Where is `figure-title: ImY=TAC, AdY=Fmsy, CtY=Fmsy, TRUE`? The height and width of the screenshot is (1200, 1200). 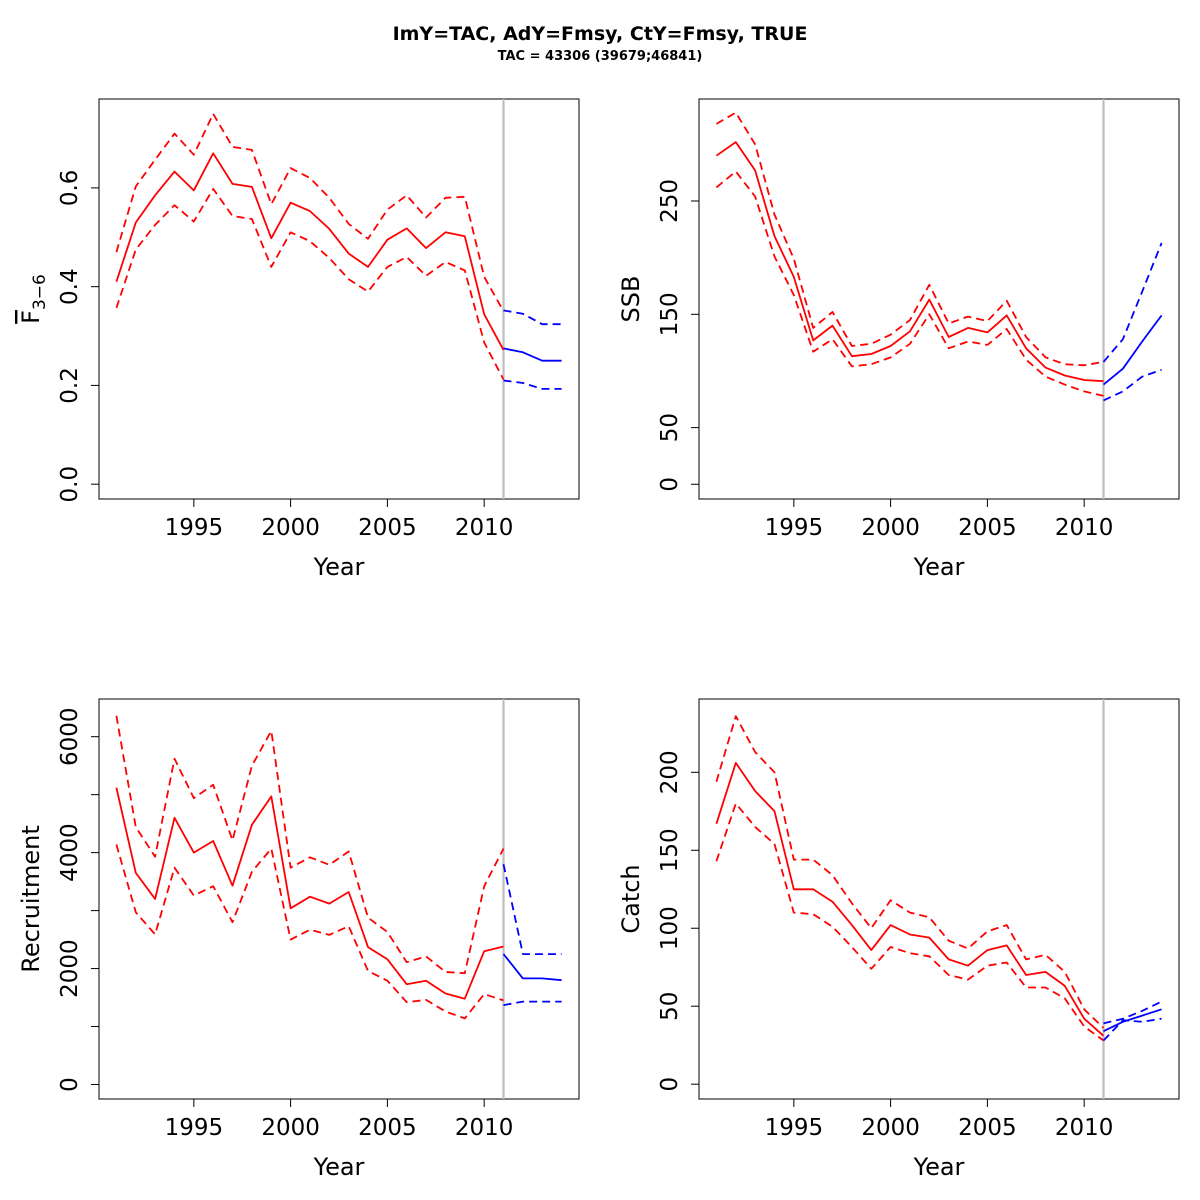
figure-title: ImY=TAC, AdY=Fmsy, CtY=Fmsy, TRUE is located at coordinates (600, 34).